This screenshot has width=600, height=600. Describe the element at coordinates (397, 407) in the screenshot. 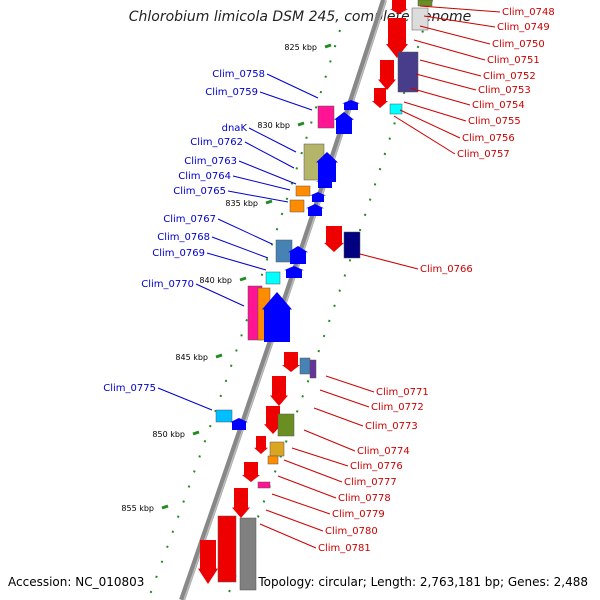

I see `gene-label-reverse: Clim_0772` at that location.